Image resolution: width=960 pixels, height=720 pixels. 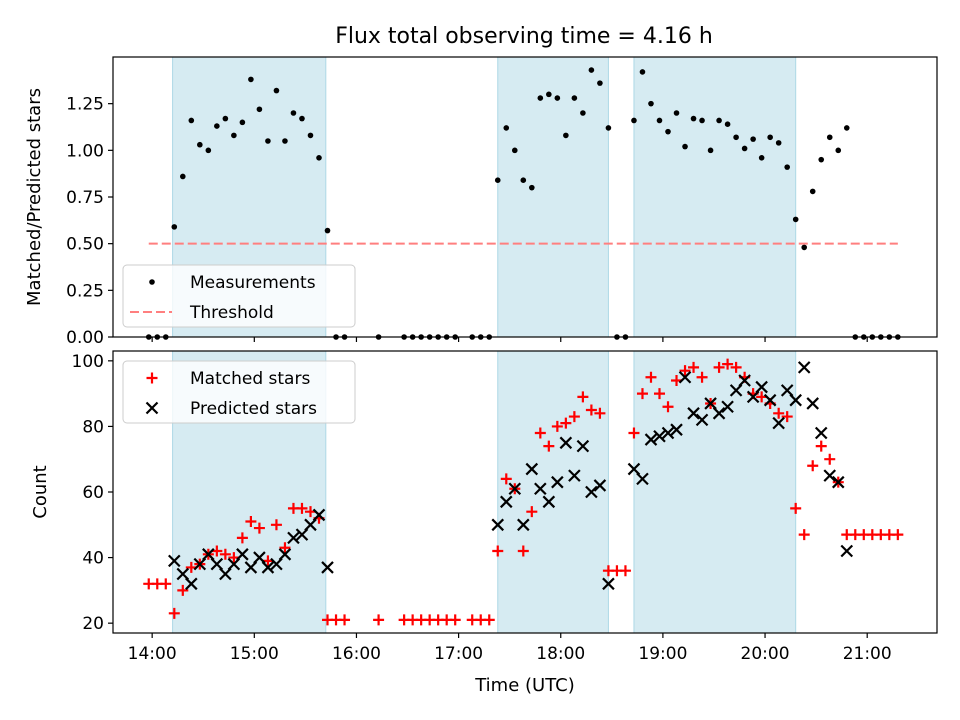 I want to click on y-tick-label: 0.75, so click(x=85, y=198).